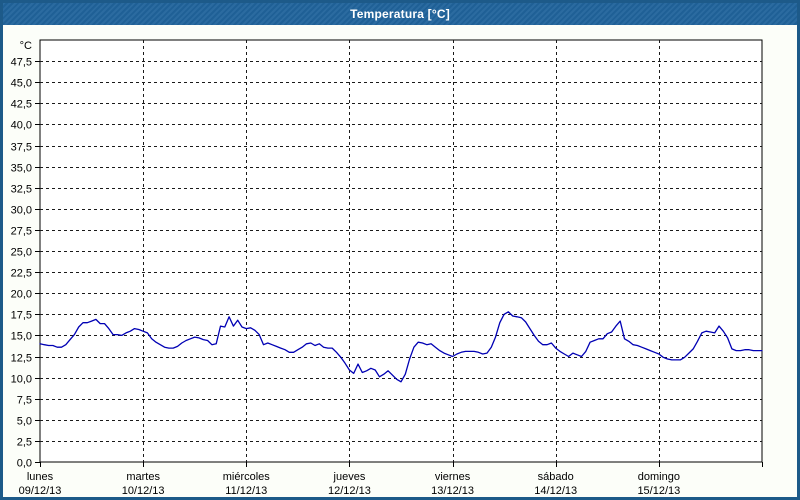  What do you see at coordinates (21, 105) in the screenshot?
I see `y-tick-label: 42,5` at bounding box center [21, 105].